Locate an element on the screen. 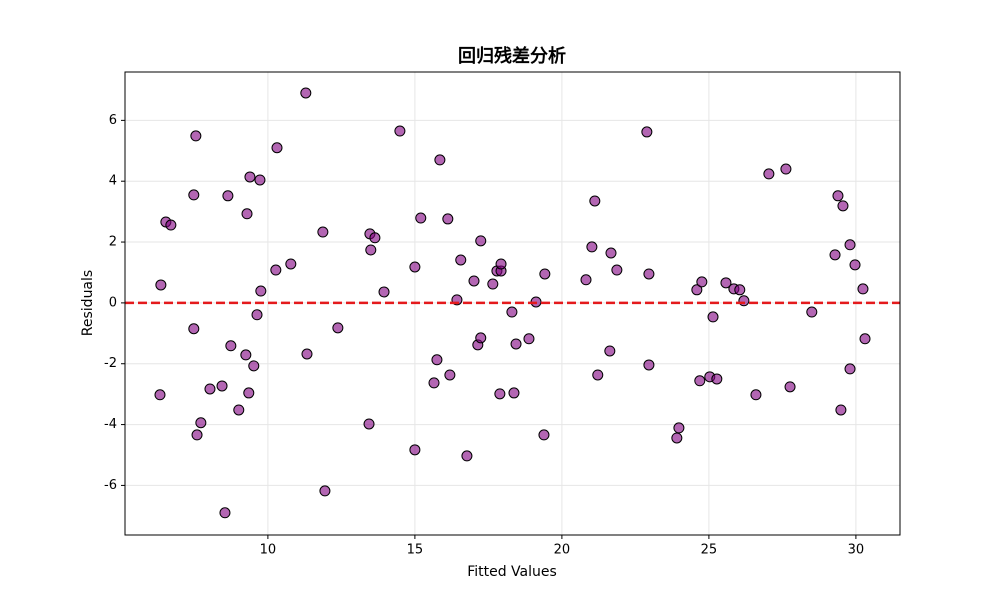 The width and height of the screenshot is (1000, 604). y-tick-label: 0 is located at coordinates (113, 302).